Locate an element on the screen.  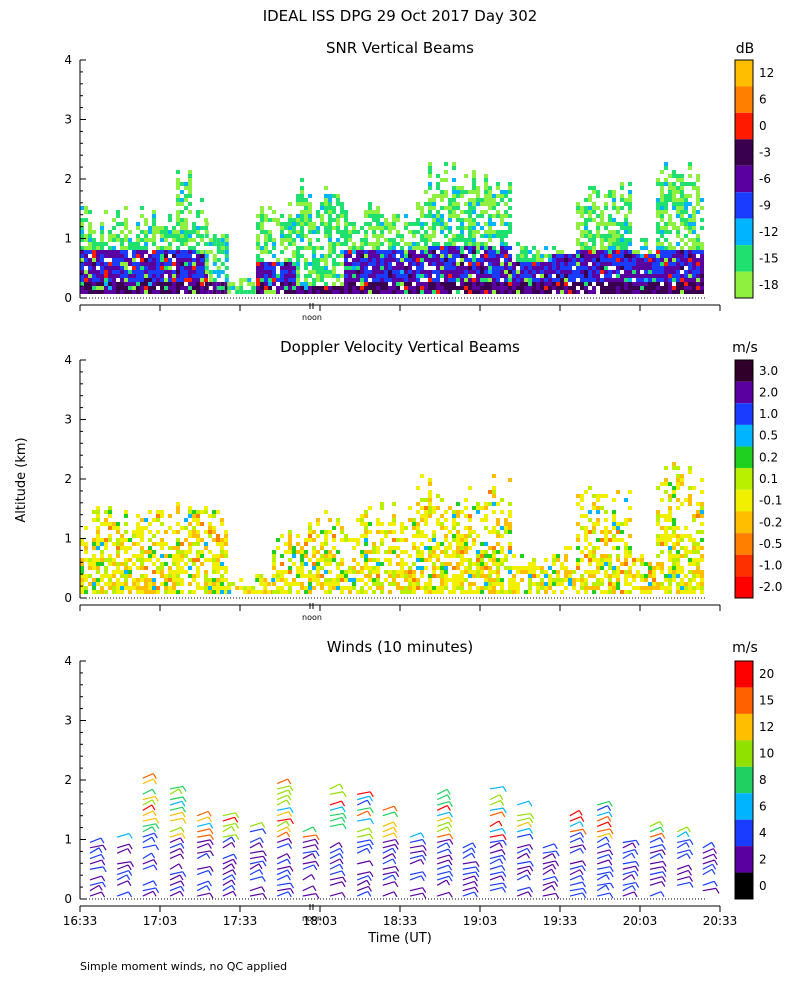
y-tick-label: 1 is located at coordinates (68, 539).